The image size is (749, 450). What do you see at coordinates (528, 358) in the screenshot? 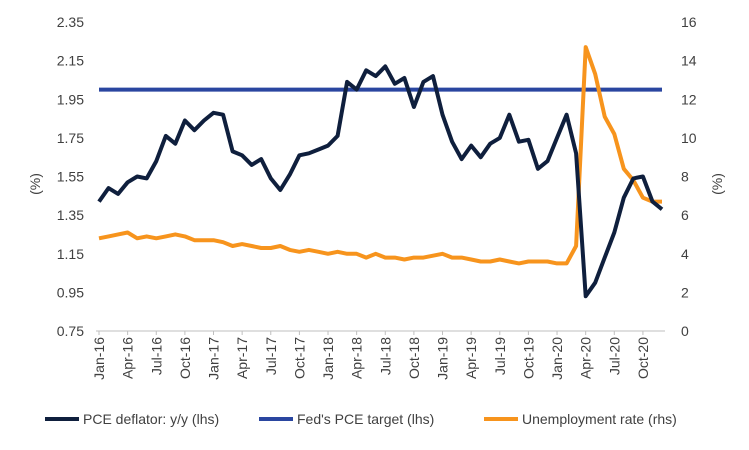
I see `x-tick-label: Oct-19` at bounding box center [528, 358].